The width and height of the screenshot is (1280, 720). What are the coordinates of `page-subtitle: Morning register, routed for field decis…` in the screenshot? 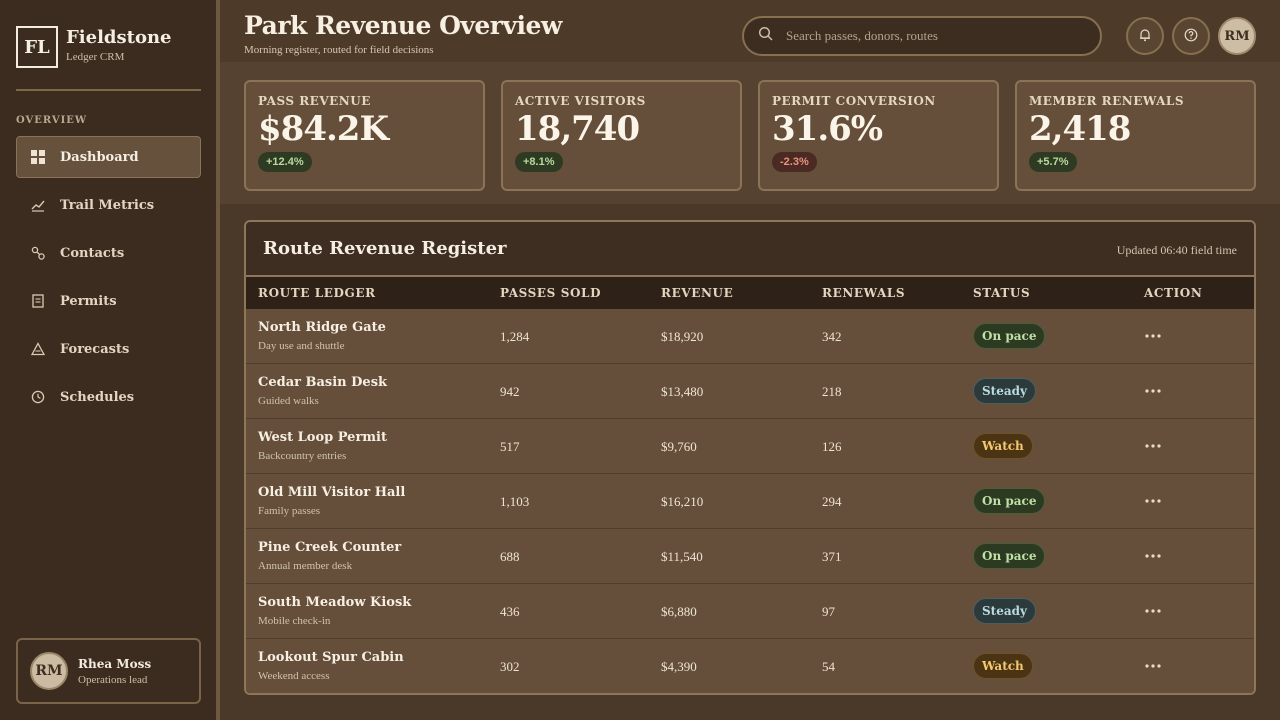 It's located at (339, 50).